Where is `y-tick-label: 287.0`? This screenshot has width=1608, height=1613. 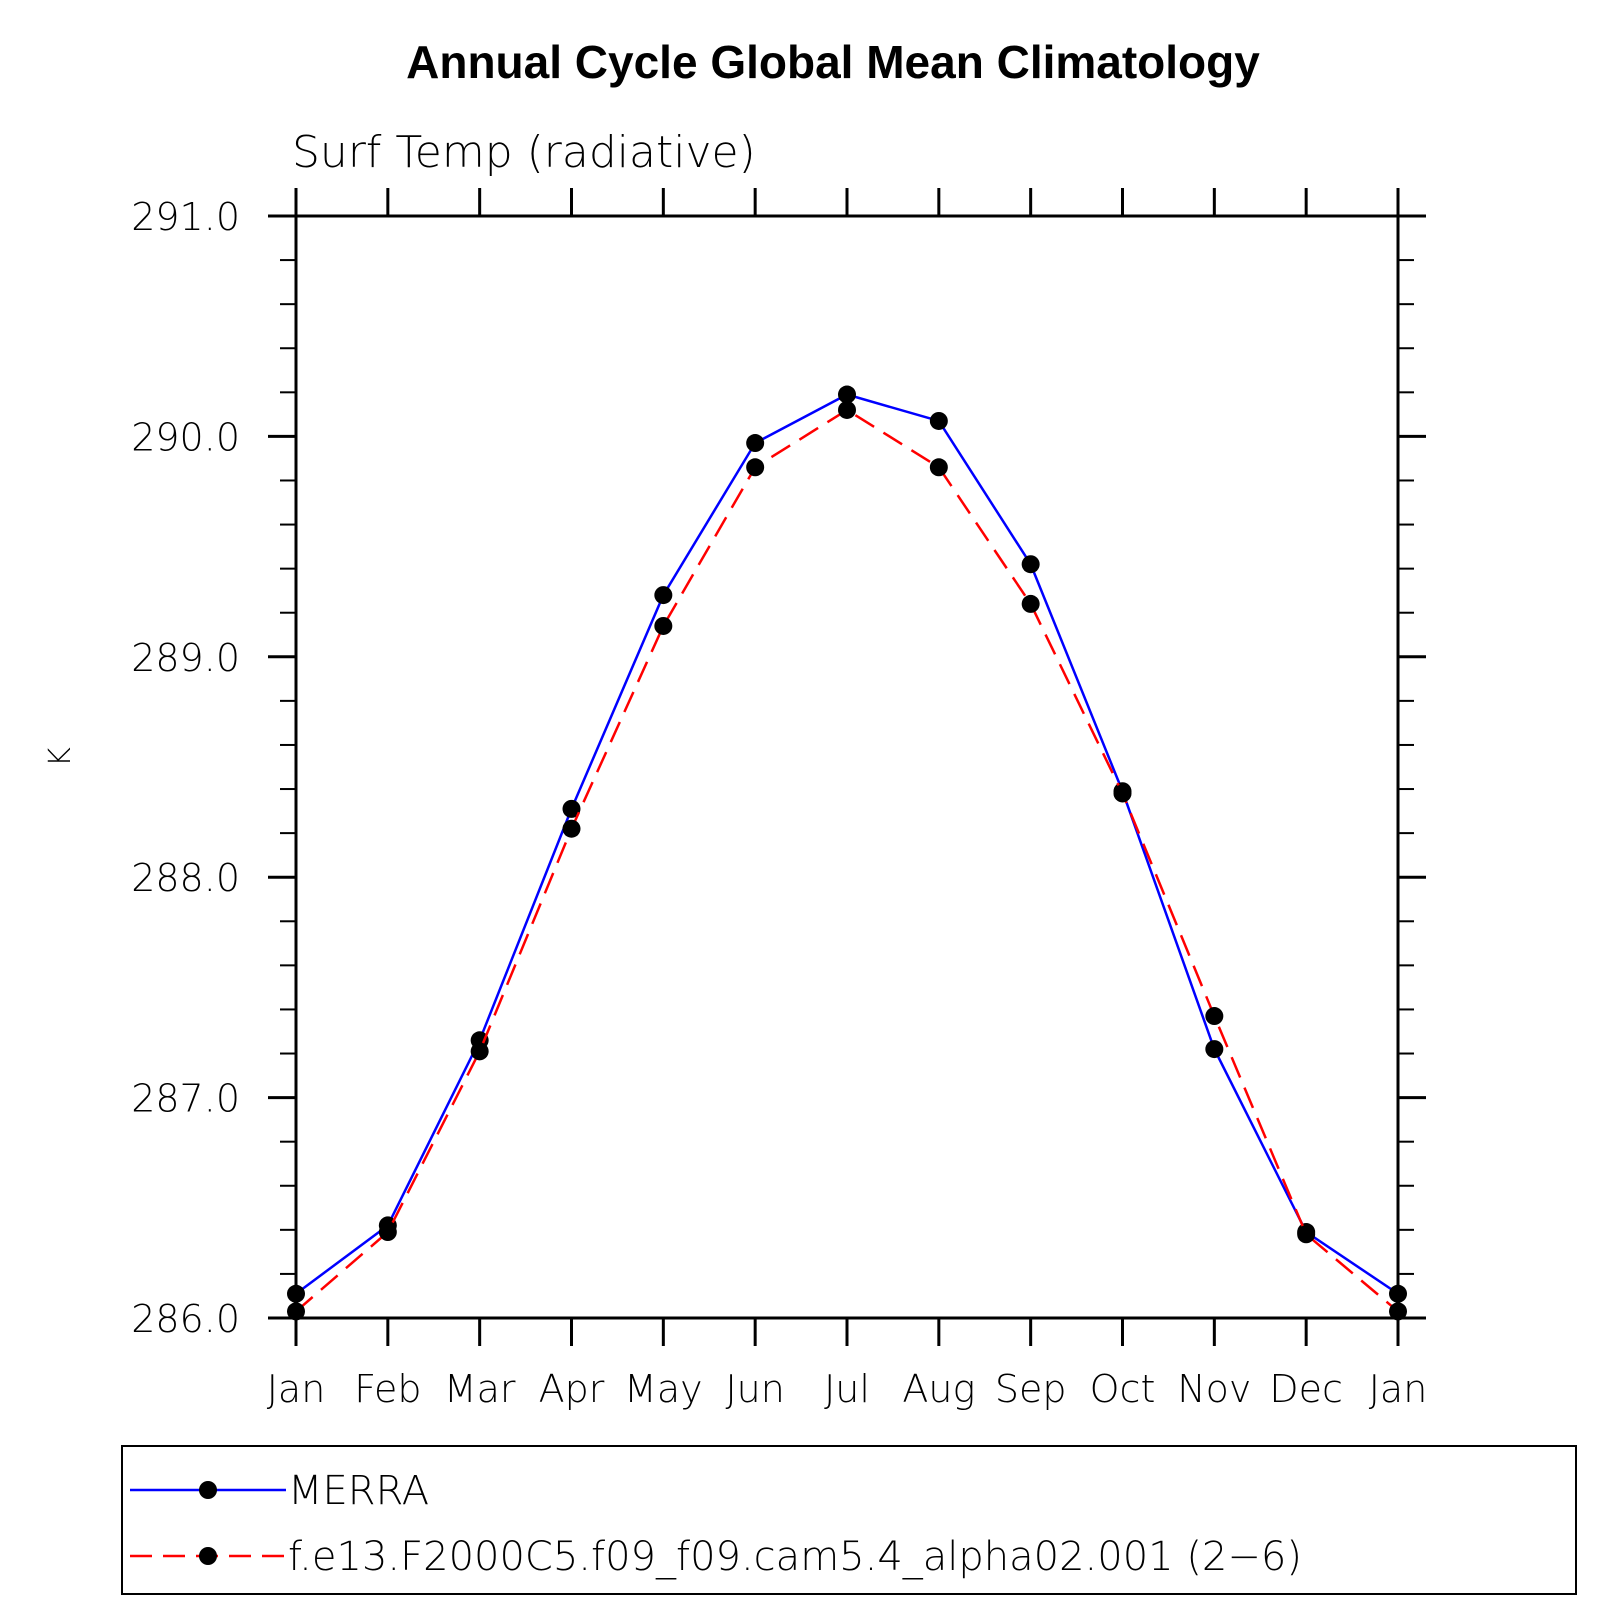
y-tick-label: 287.0 is located at coordinates (185, 1099).